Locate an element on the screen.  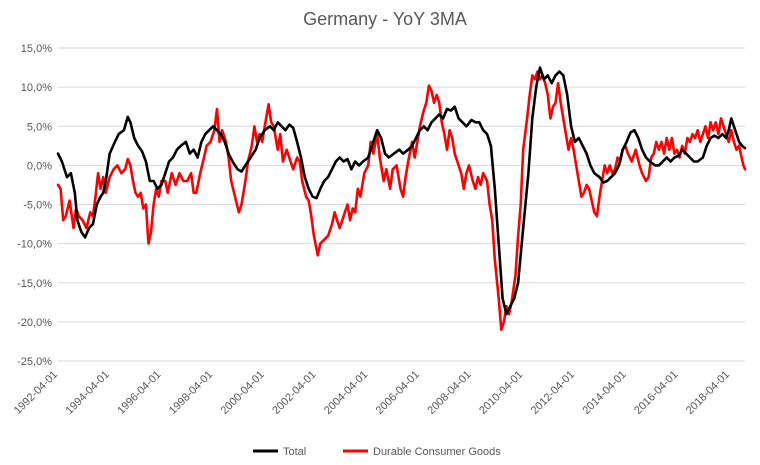
x-tick-label: 1994-04-01 is located at coordinates (88, 393).